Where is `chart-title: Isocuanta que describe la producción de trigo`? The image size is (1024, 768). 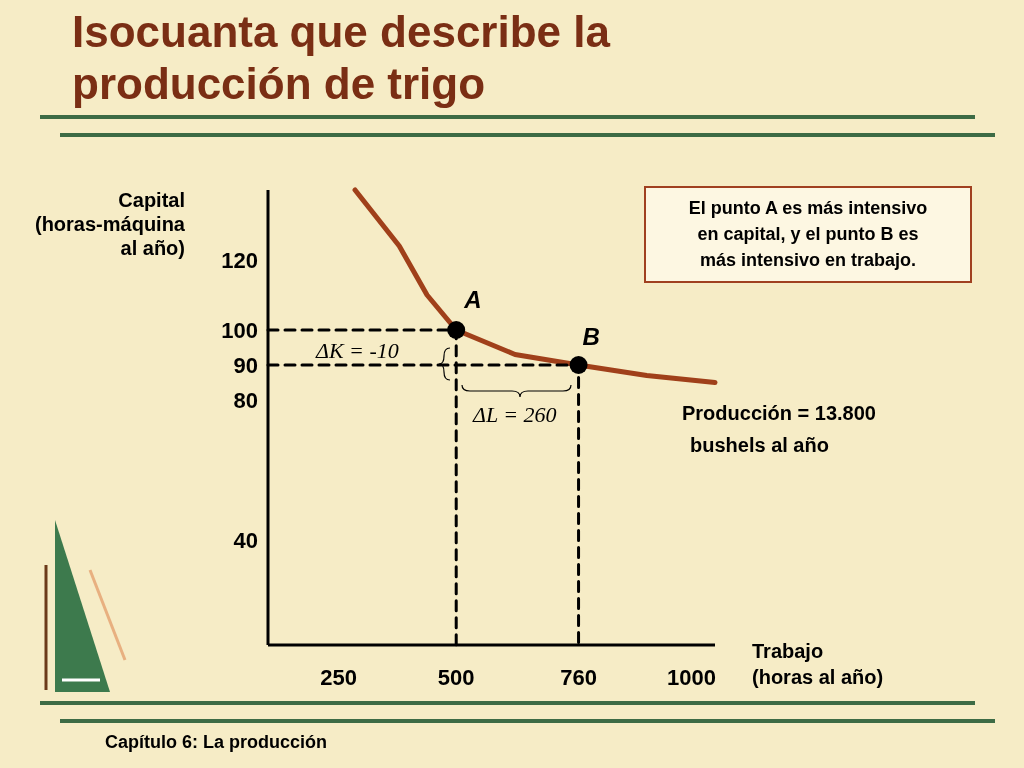
chart-title: Isocuanta que describe la producción de trigo is located at coordinates (341, 57).